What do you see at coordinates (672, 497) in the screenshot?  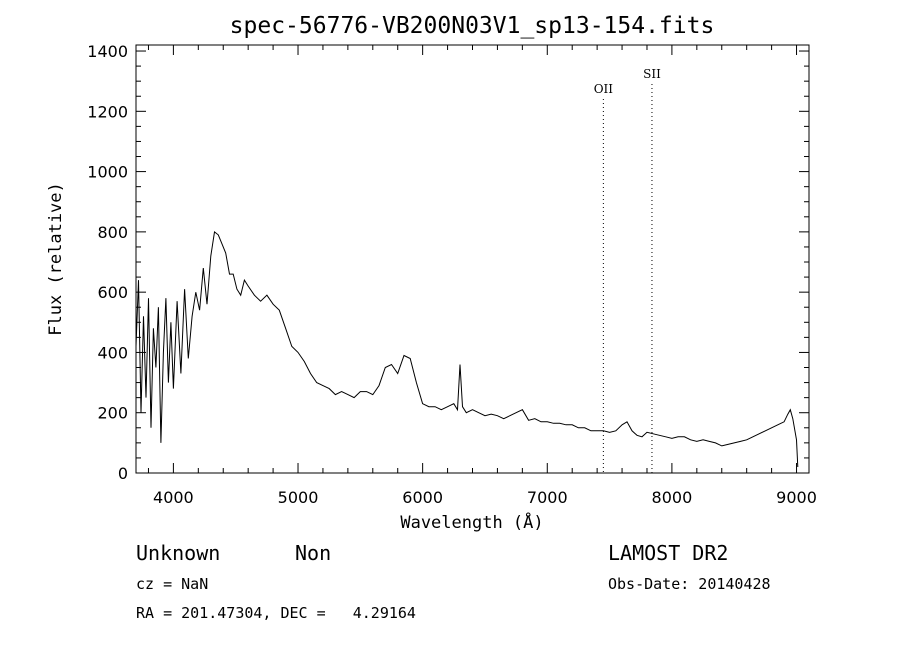 I see `x-tick-label: 8000` at bounding box center [672, 497].